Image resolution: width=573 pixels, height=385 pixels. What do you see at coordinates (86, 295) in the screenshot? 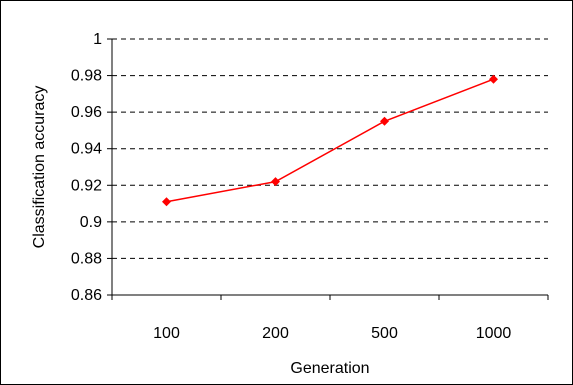
I see `y-tick-label: 0.86` at bounding box center [86, 295].